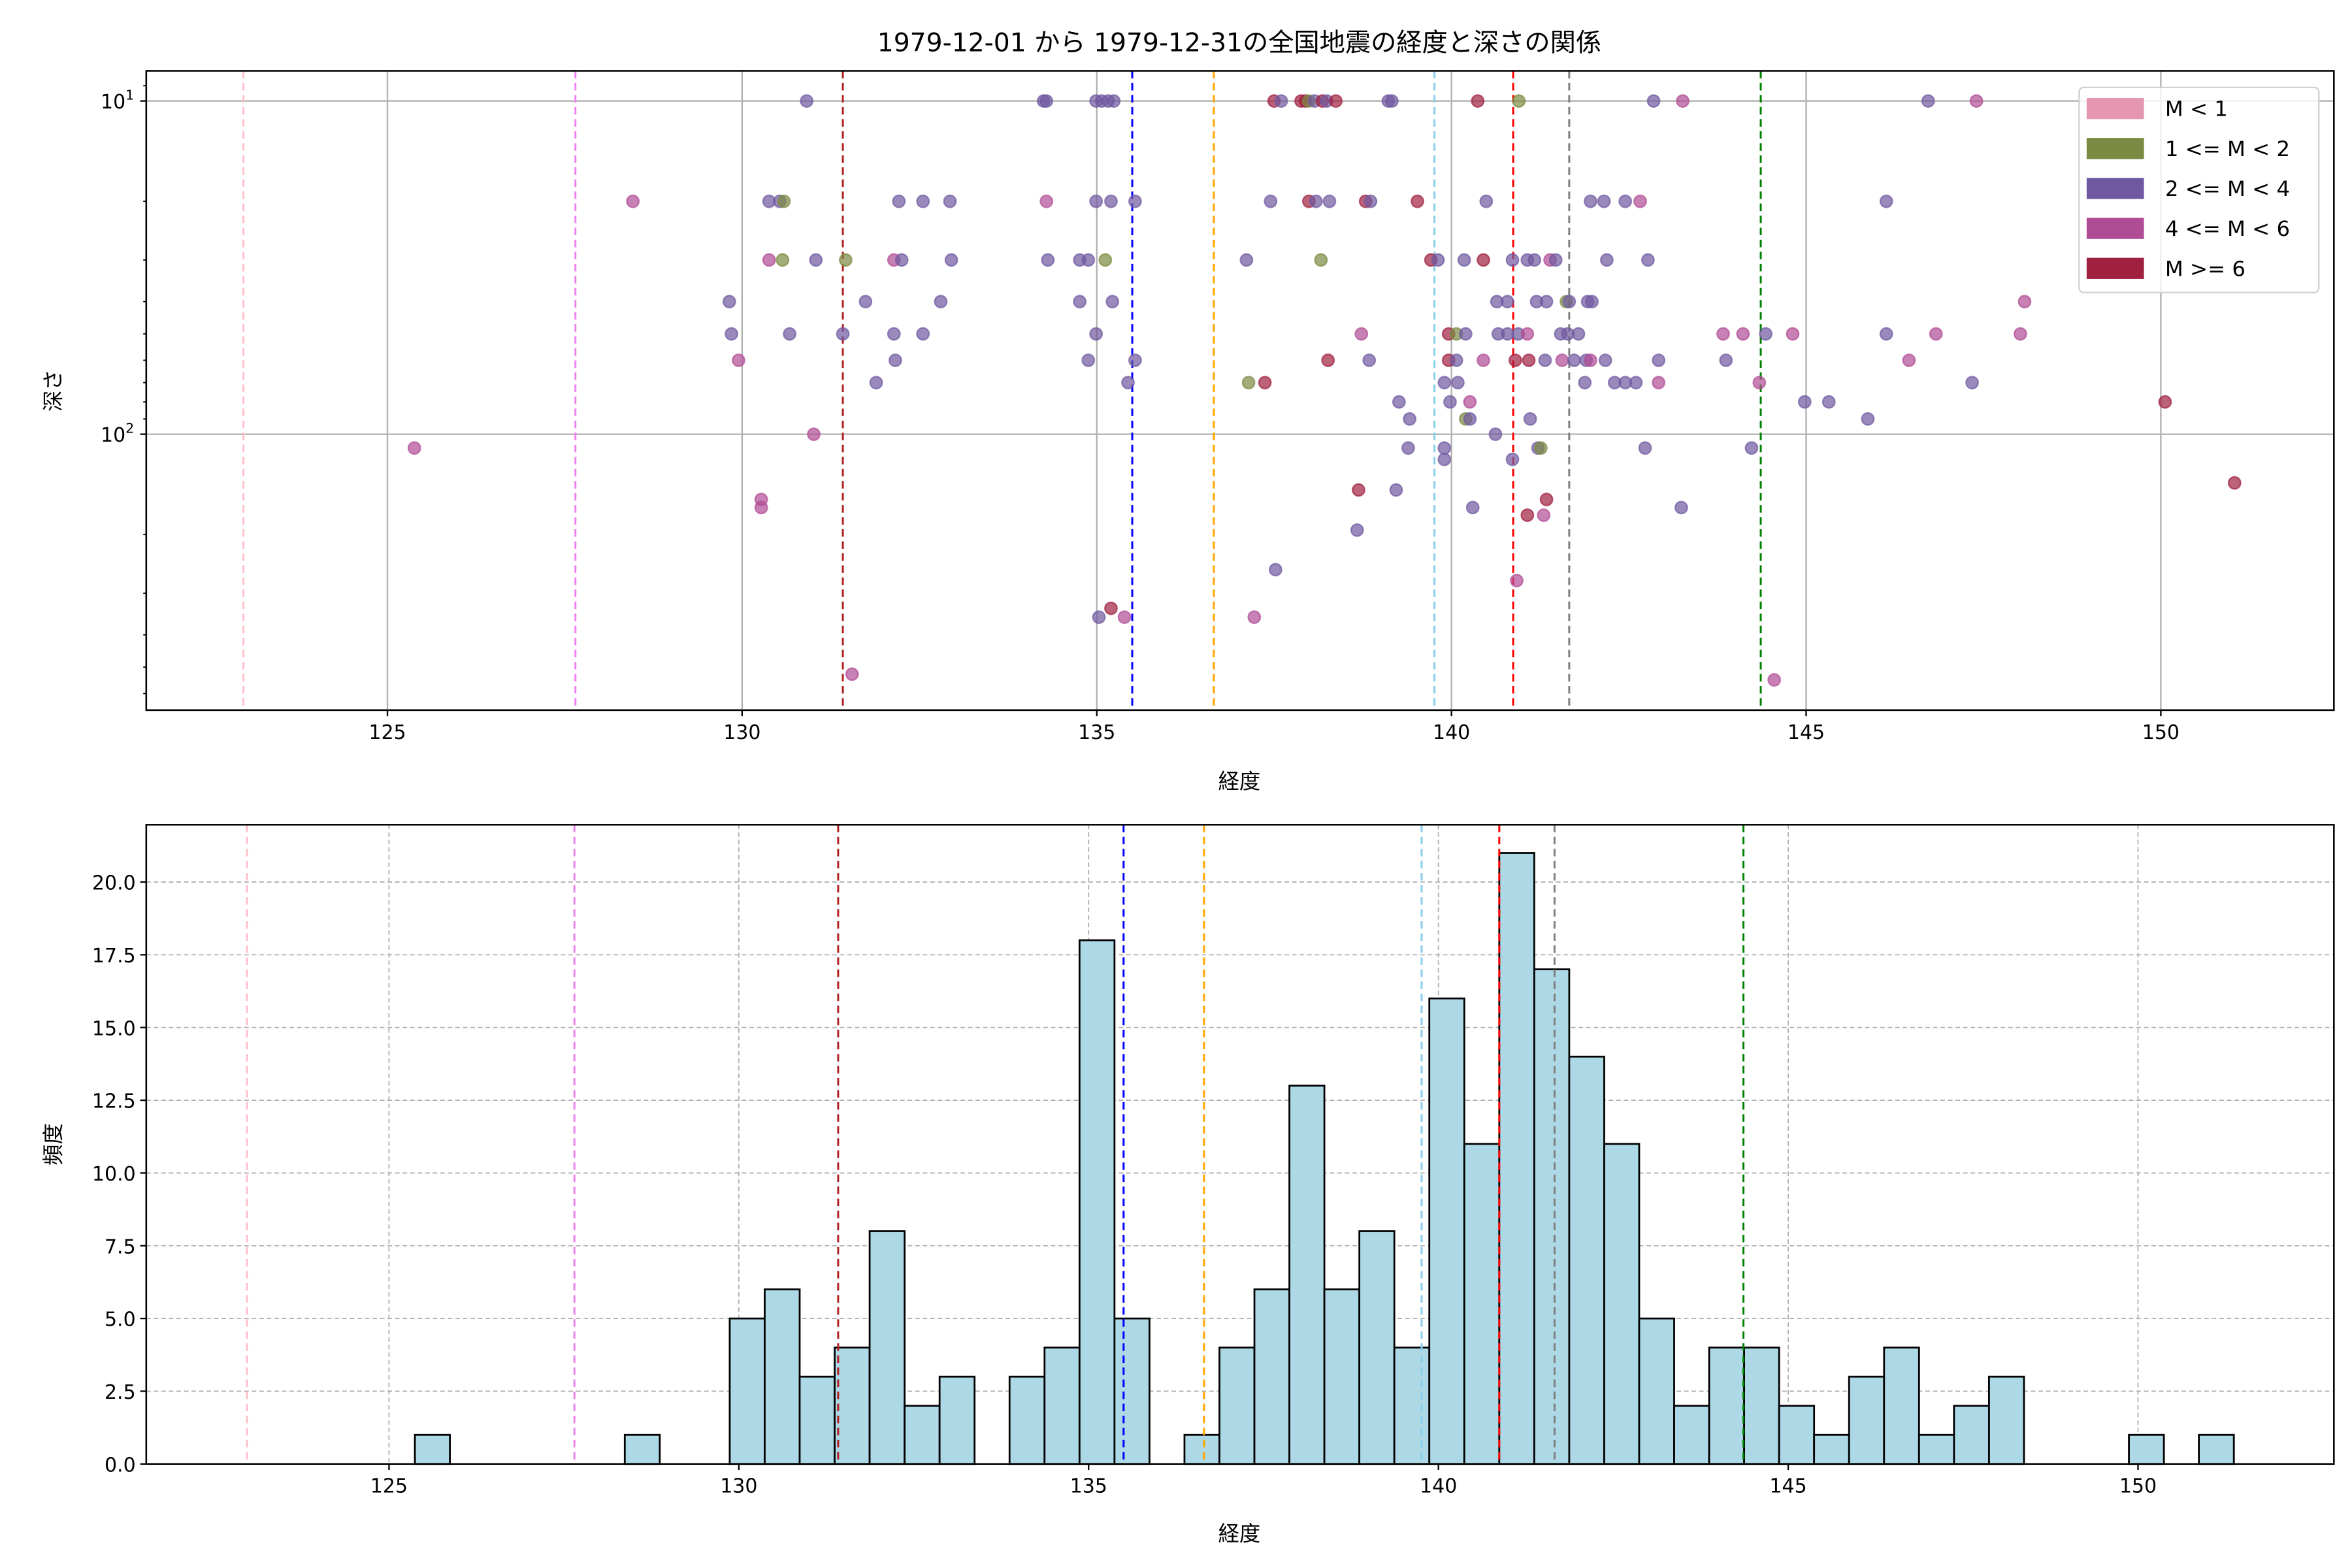 This screenshot has width=2352, height=1568. I want to click on legend-label: 4 <= M < 6, so click(2227, 228).